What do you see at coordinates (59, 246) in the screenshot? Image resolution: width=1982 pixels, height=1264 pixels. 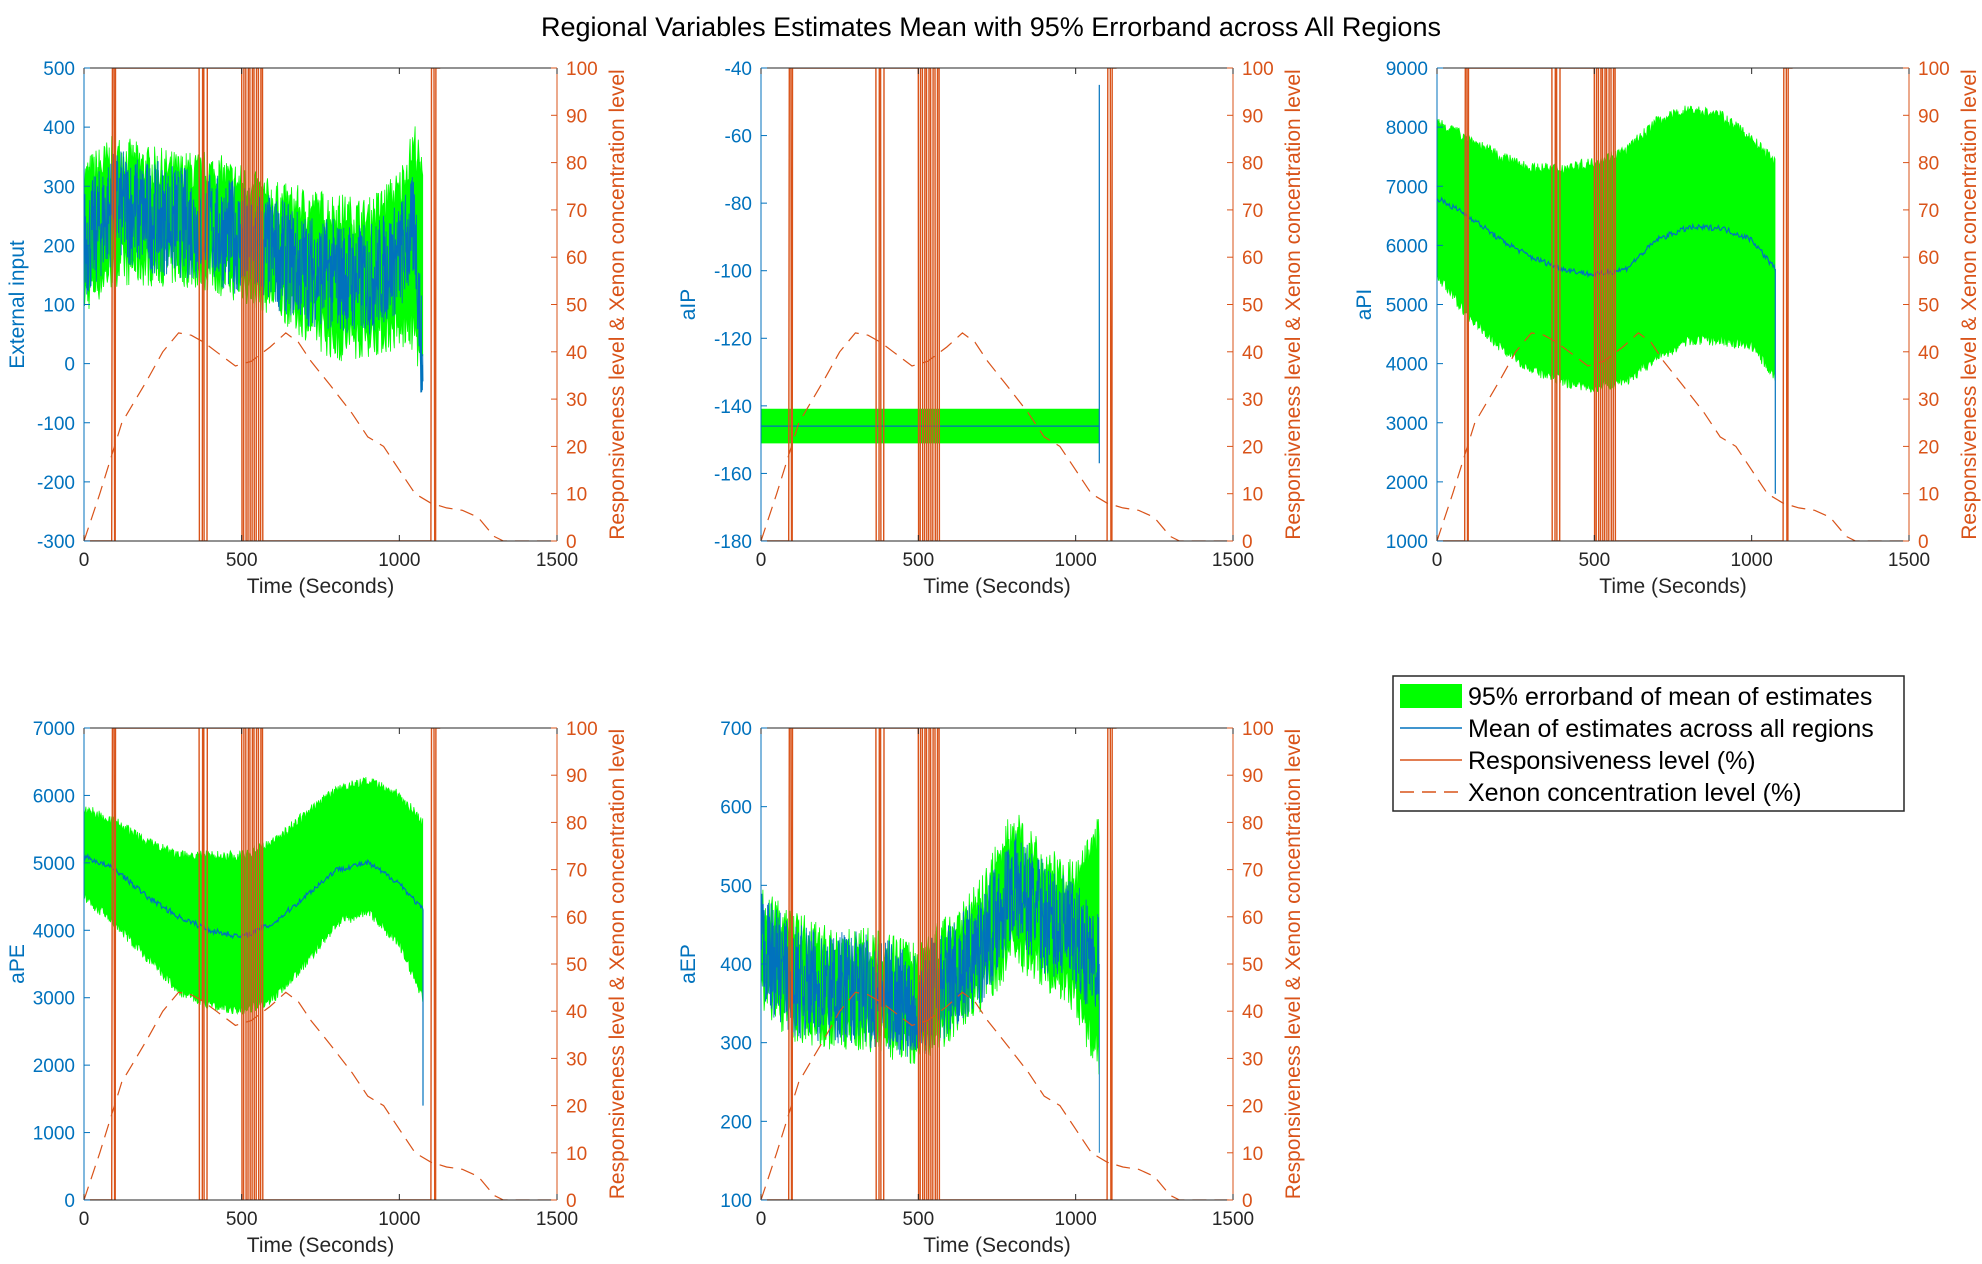 I see `y-tick-label: 200` at bounding box center [59, 246].